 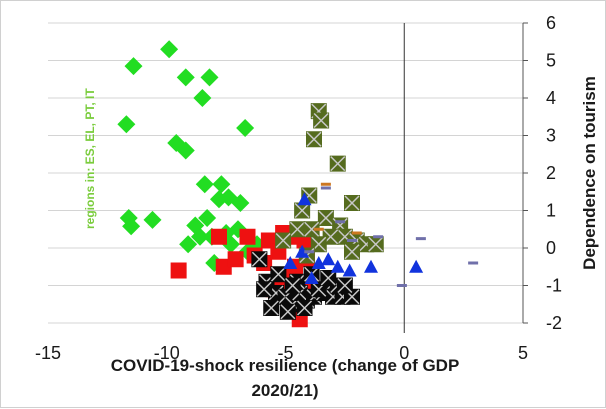 What do you see at coordinates (167, 353) in the screenshot?
I see `x-tick-label: -10` at bounding box center [167, 353].